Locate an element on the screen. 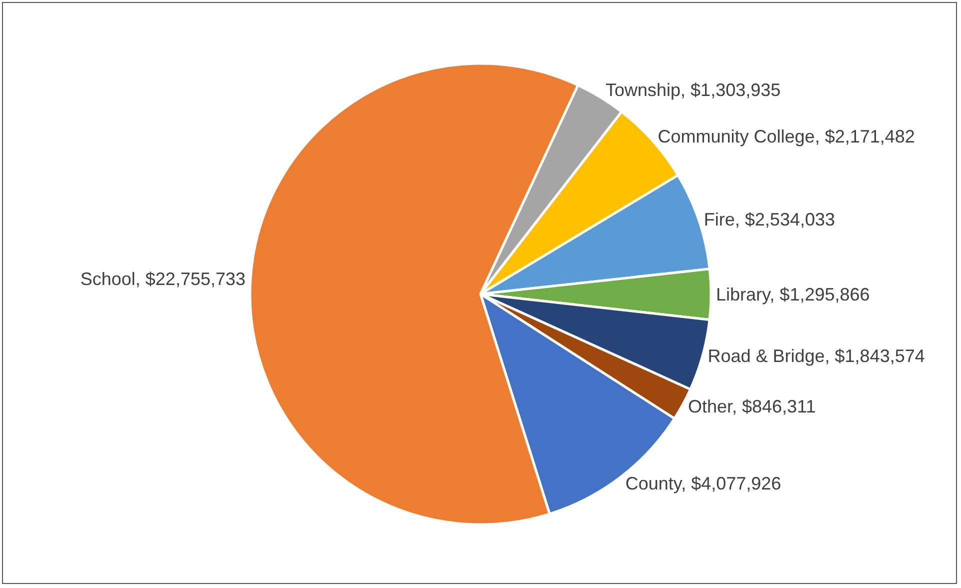 The height and width of the screenshot is (588, 961). slice-label: Library, $1,295,866 is located at coordinates (793, 294).